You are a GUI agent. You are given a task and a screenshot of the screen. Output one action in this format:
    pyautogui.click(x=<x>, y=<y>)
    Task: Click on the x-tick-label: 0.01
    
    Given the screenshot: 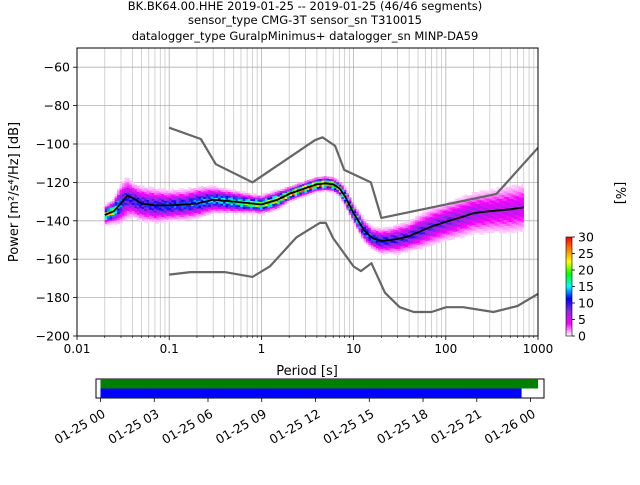 What is the action you would take?
    pyautogui.click(x=77, y=349)
    